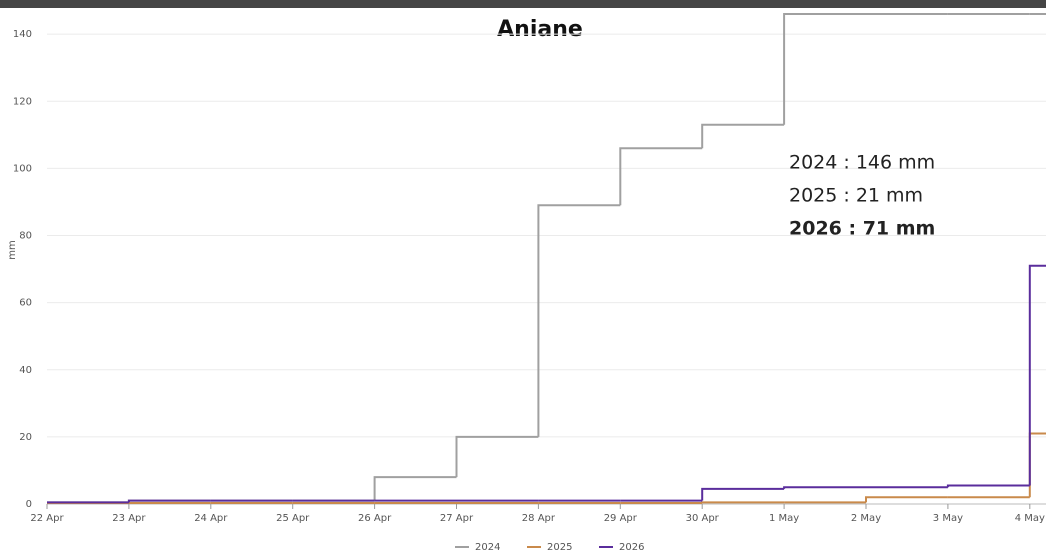  What do you see at coordinates (129, 518) in the screenshot?
I see `x-tick-label: 23 Apr` at bounding box center [129, 518].